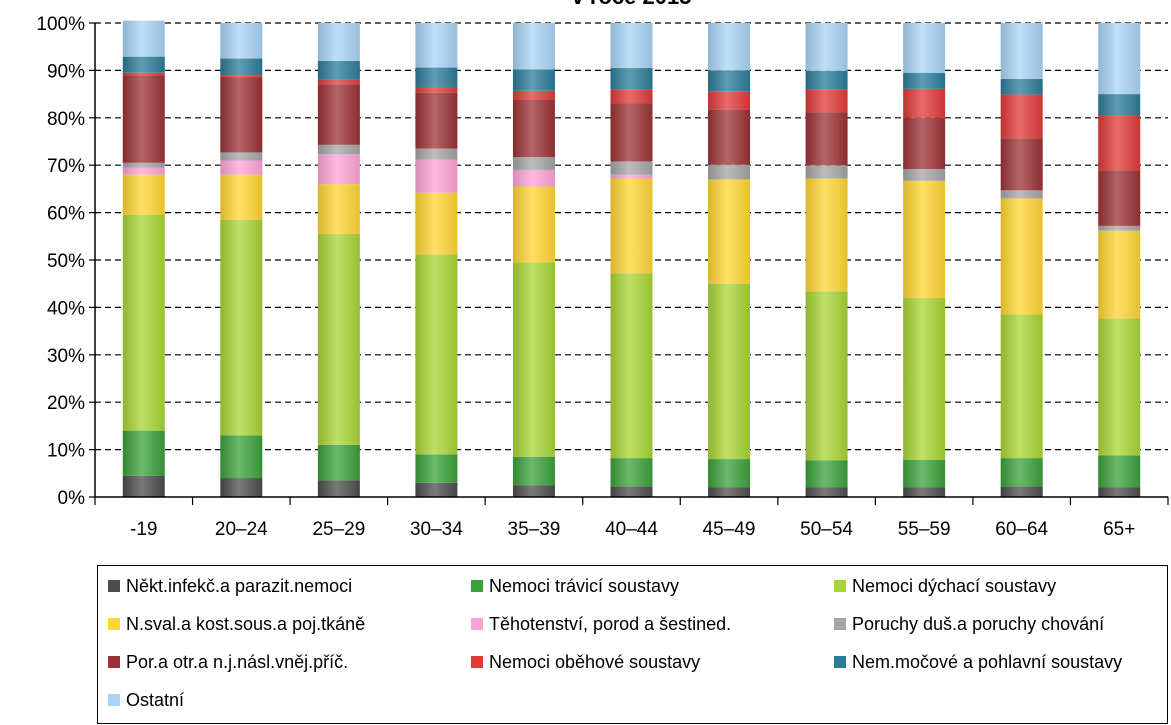  I want to click on legend-label: Někt.infekč.a parazit.nemoci, so click(239, 585).